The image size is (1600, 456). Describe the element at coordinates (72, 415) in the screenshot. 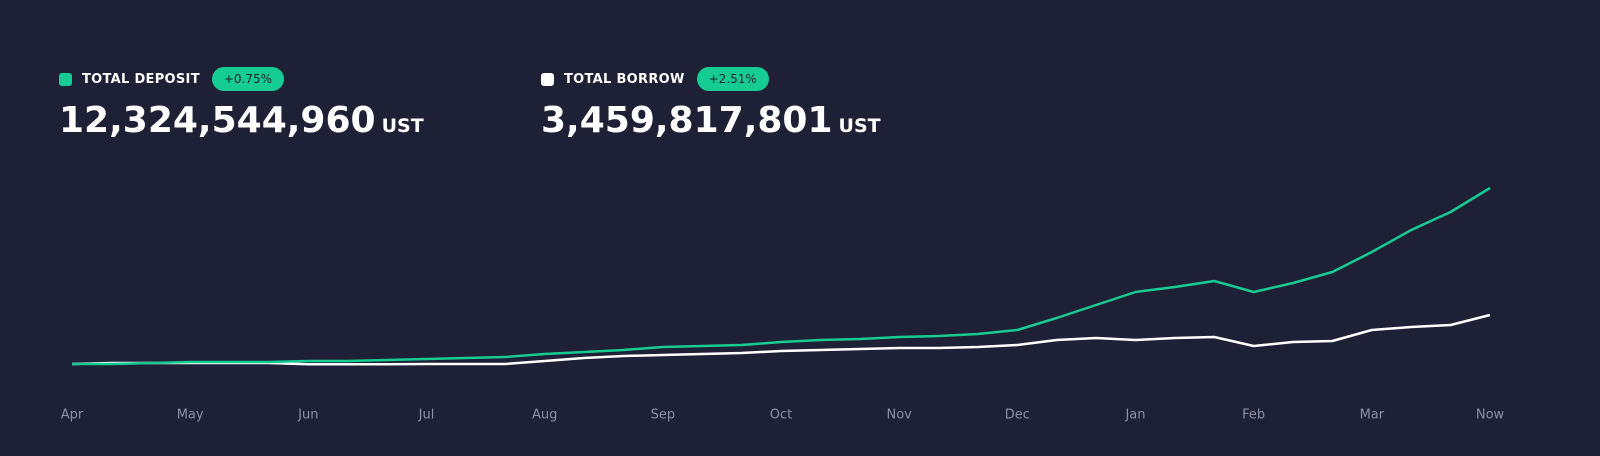

I see `x-tick-label: Apr` at that location.